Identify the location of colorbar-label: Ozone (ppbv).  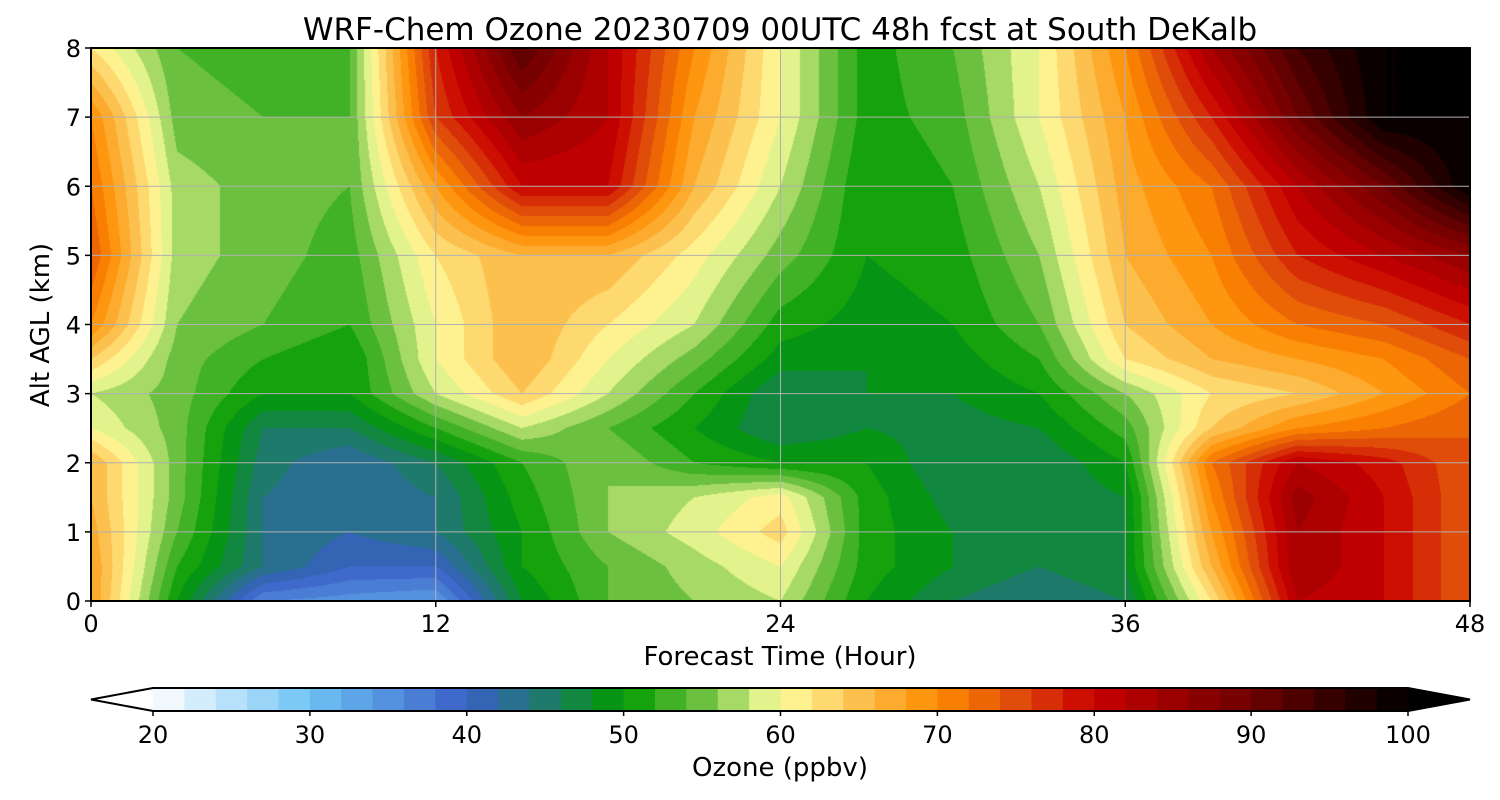
(780, 768).